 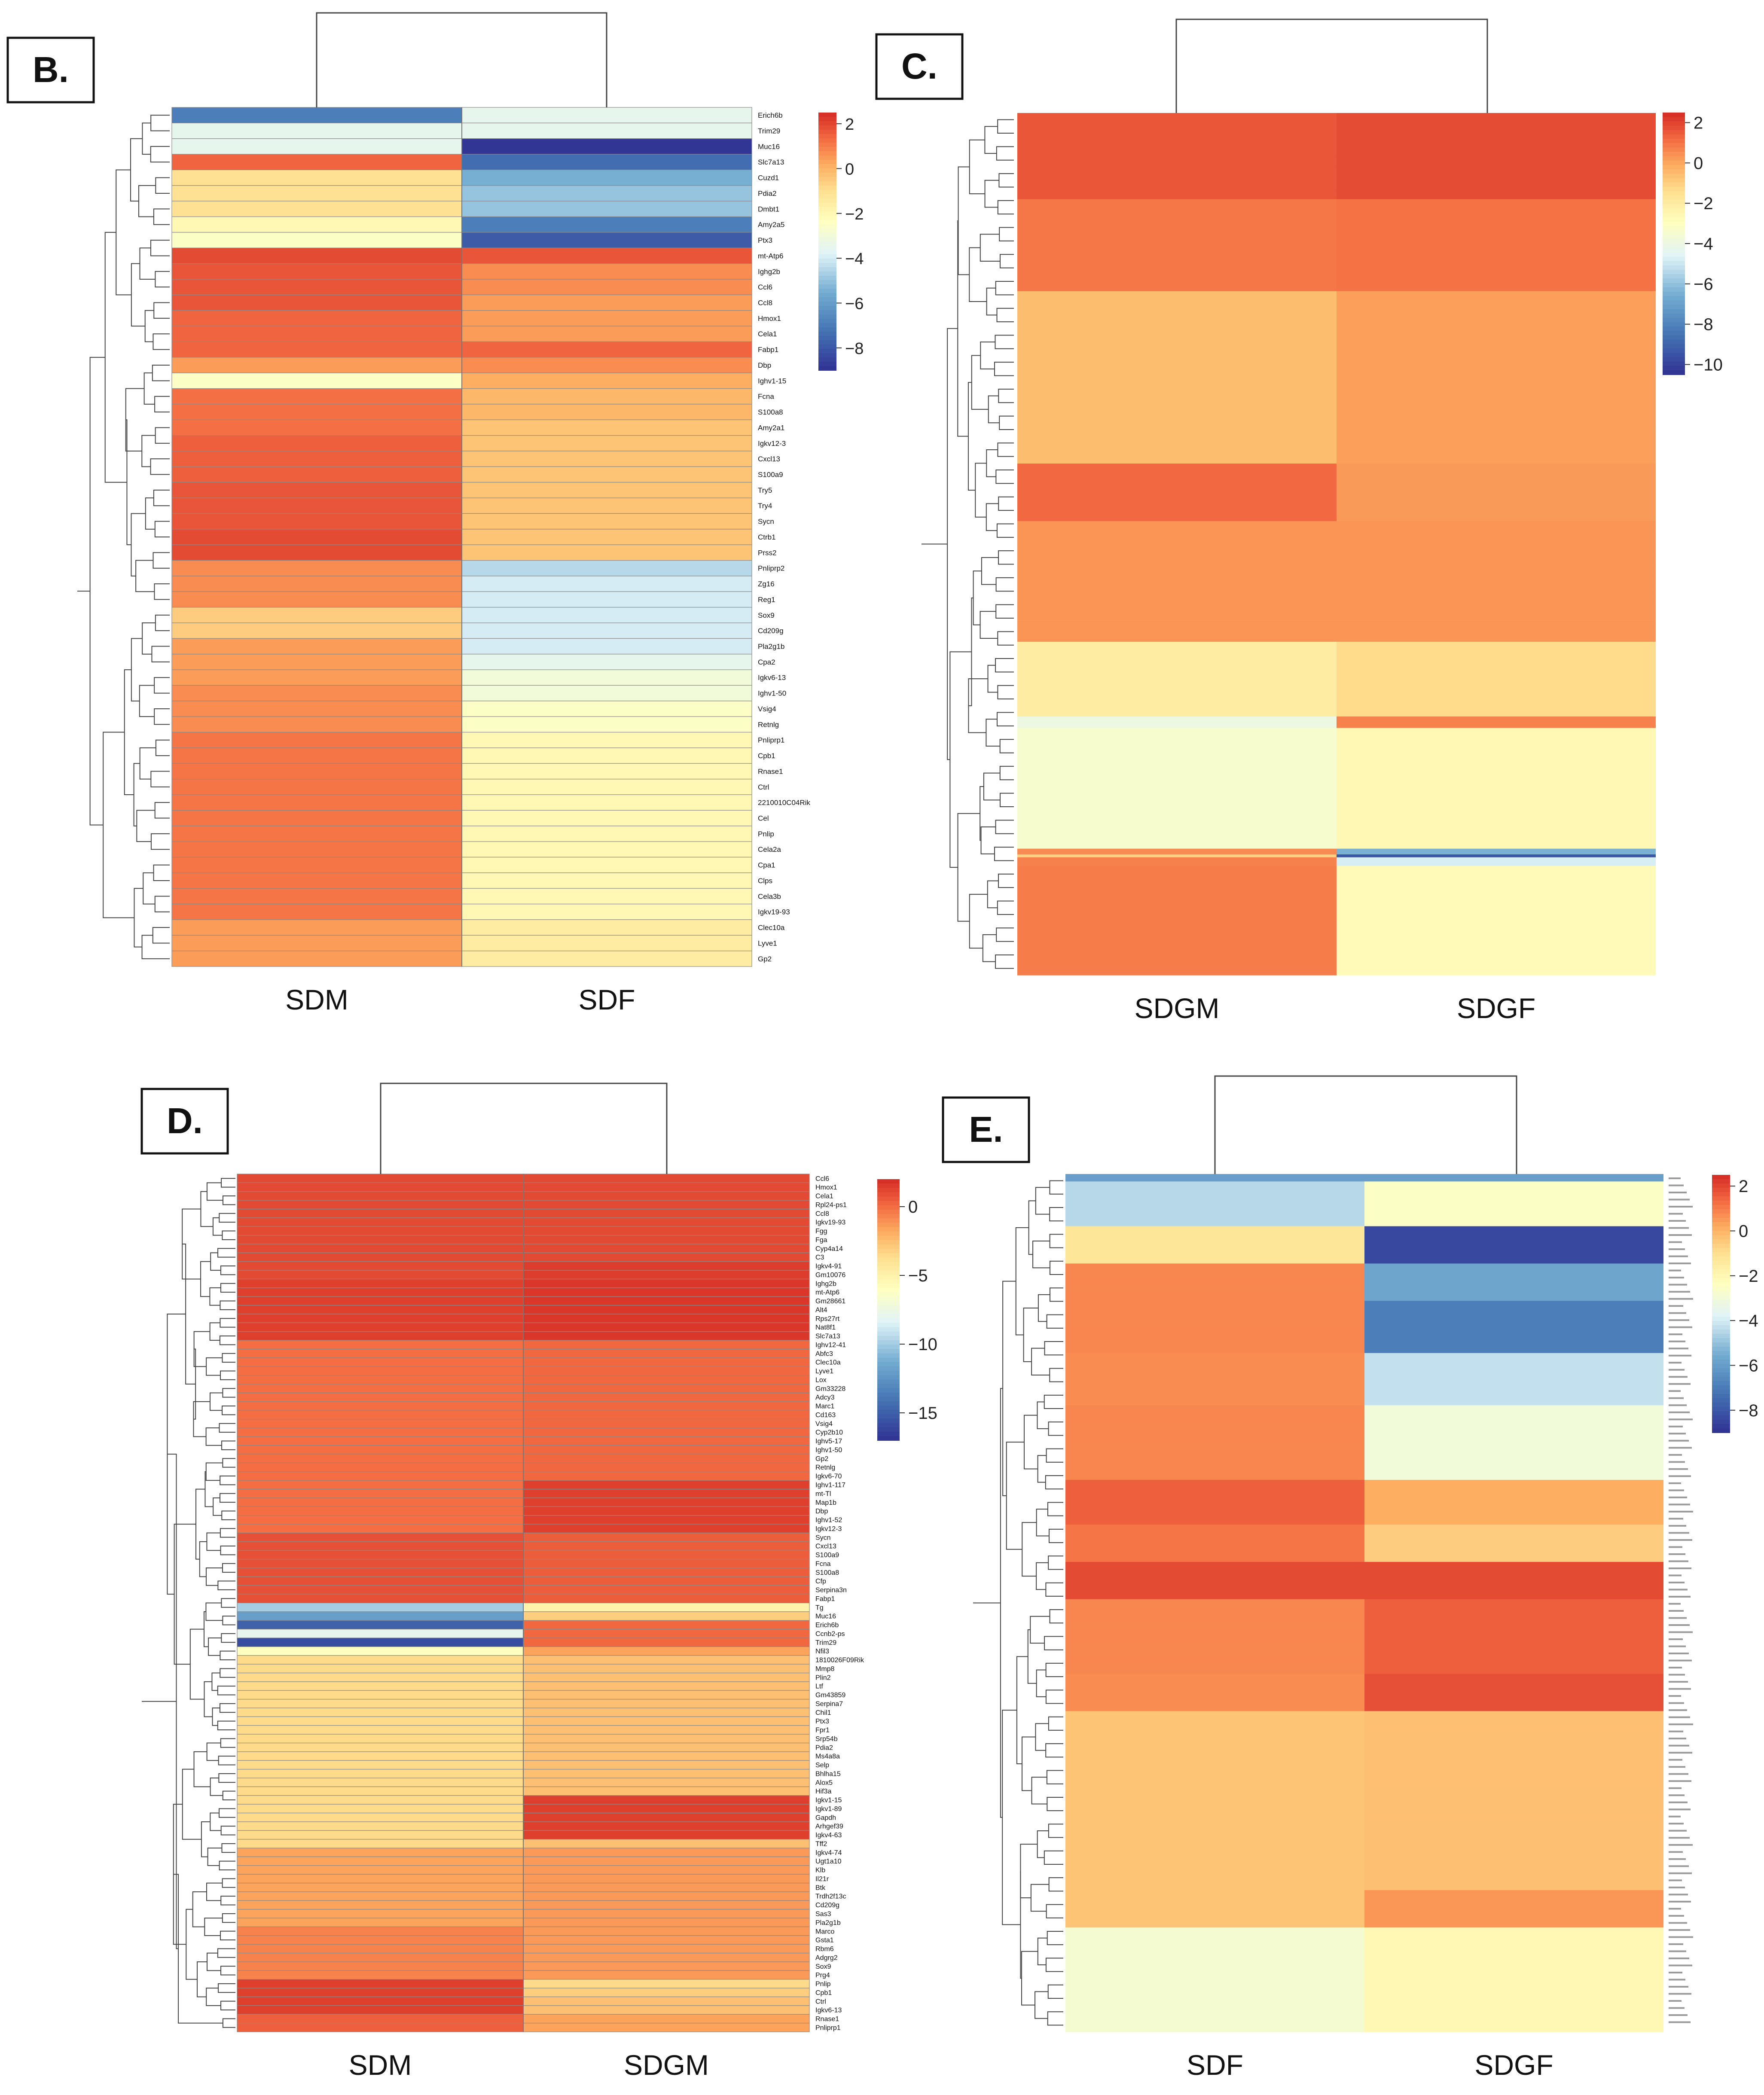 I want to click on gene-label: Clec10a, so click(x=828, y=1362).